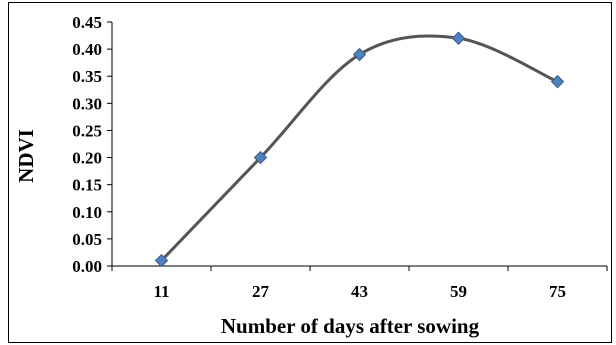 The image size is (616, 345). Describe the element at coordinates (92, 144) in the screenshot. I see `y-axis-ticks: 0.00 0.05 0.10 0.15 0.20 0.25 0.30 0.35 0.40 0.45` at that location.